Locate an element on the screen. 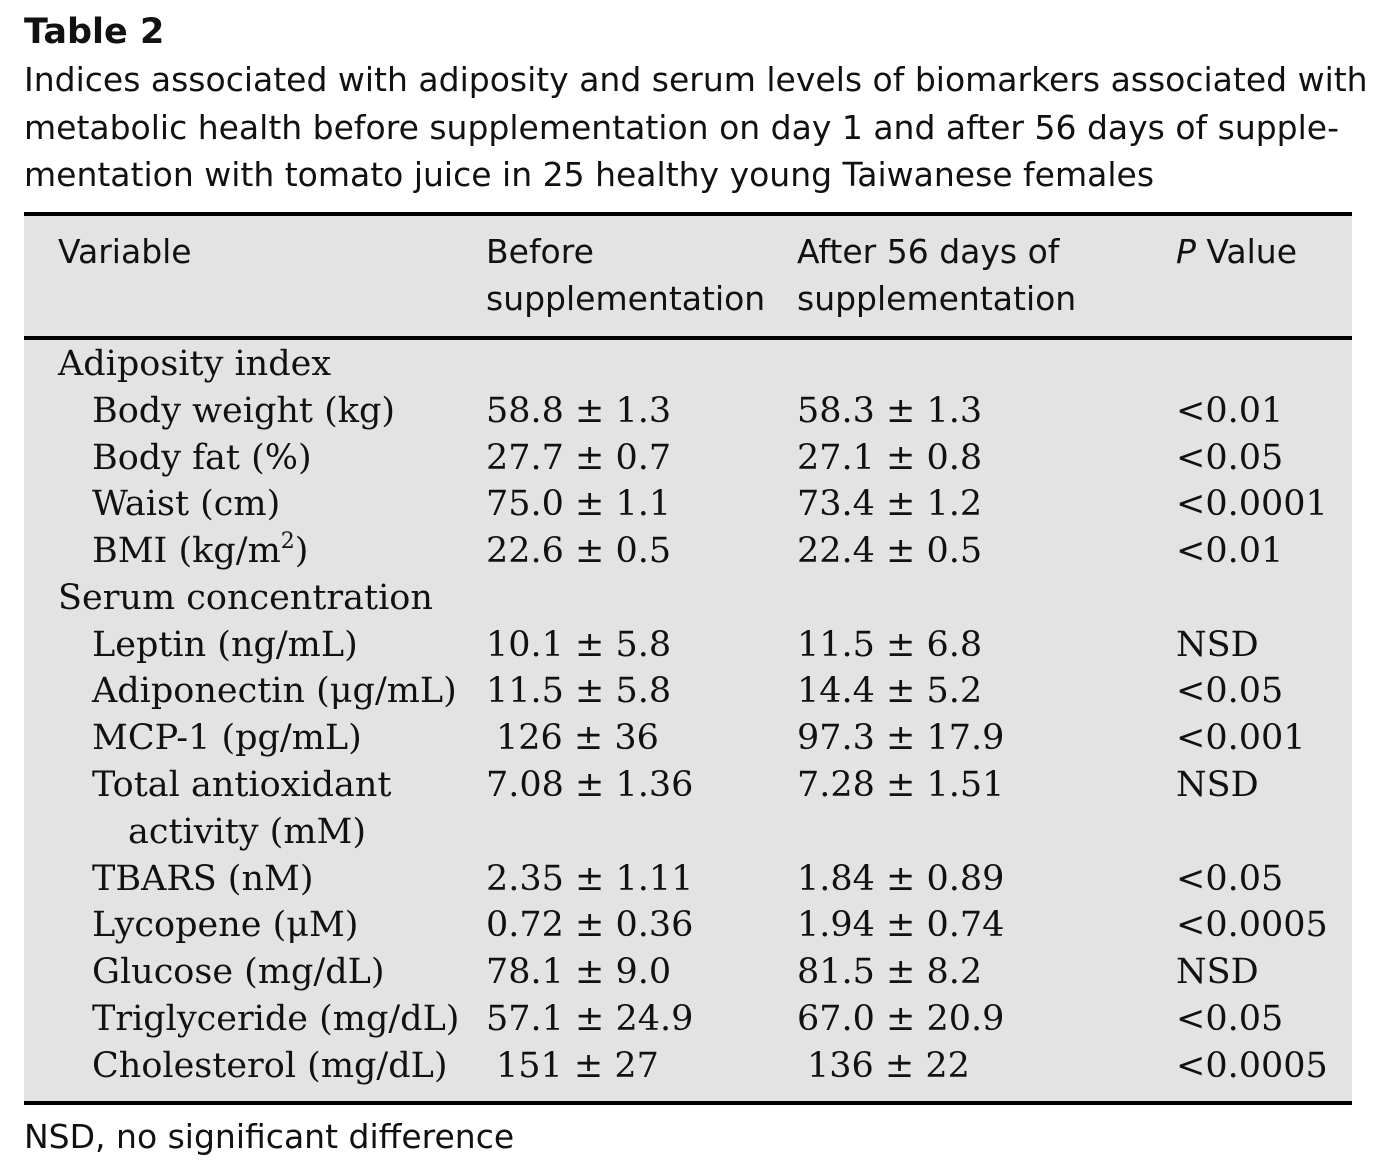 The height and width of the screenshot is (1174, 1380). row-before: 126 ± 36 is located at coordinates (577, 738).